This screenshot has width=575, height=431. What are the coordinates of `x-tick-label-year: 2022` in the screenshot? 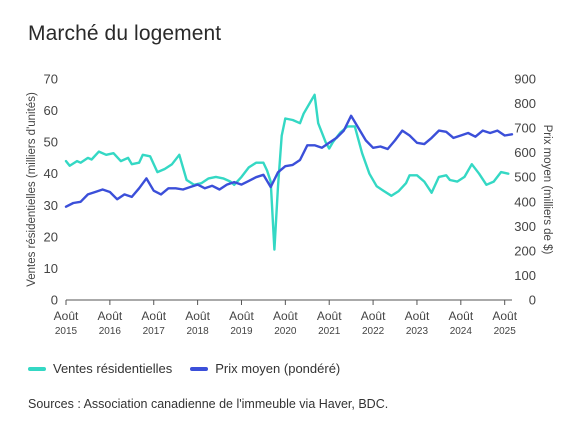 It's located at (373, 331).